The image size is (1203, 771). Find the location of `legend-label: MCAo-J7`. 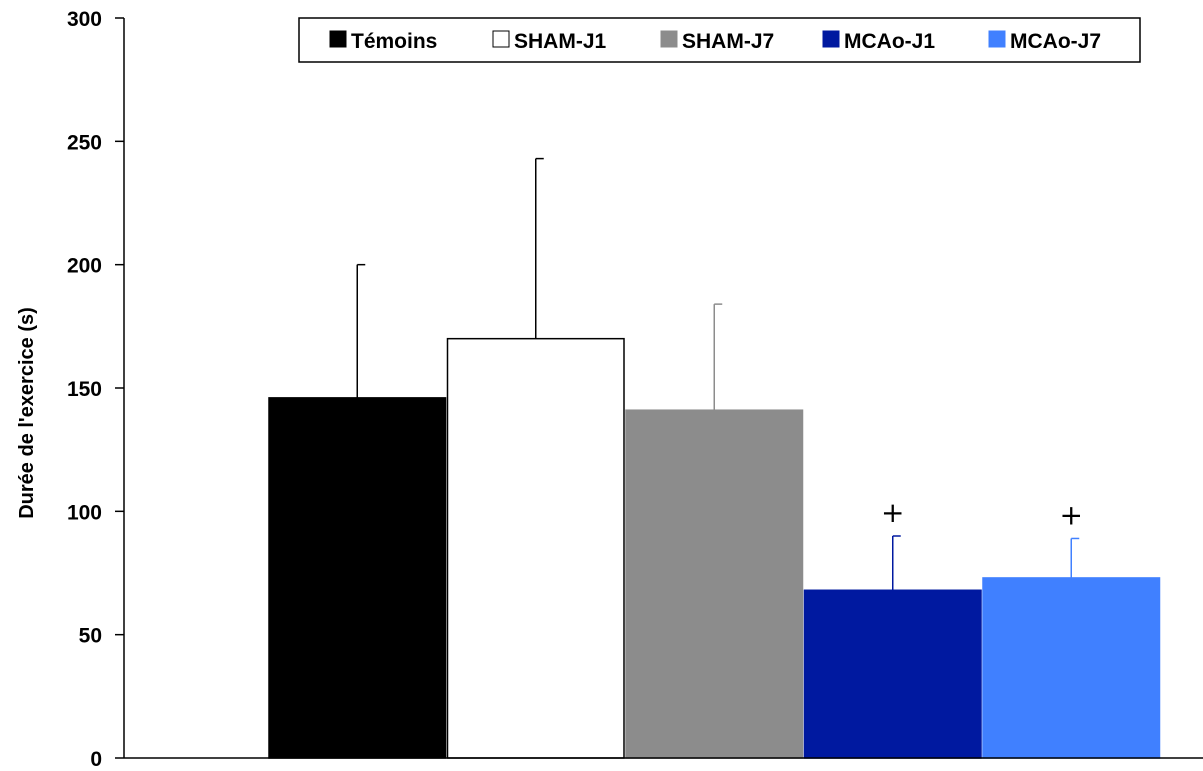

legend-label: MCAo-J7 is located at coordinates (1055, 41).